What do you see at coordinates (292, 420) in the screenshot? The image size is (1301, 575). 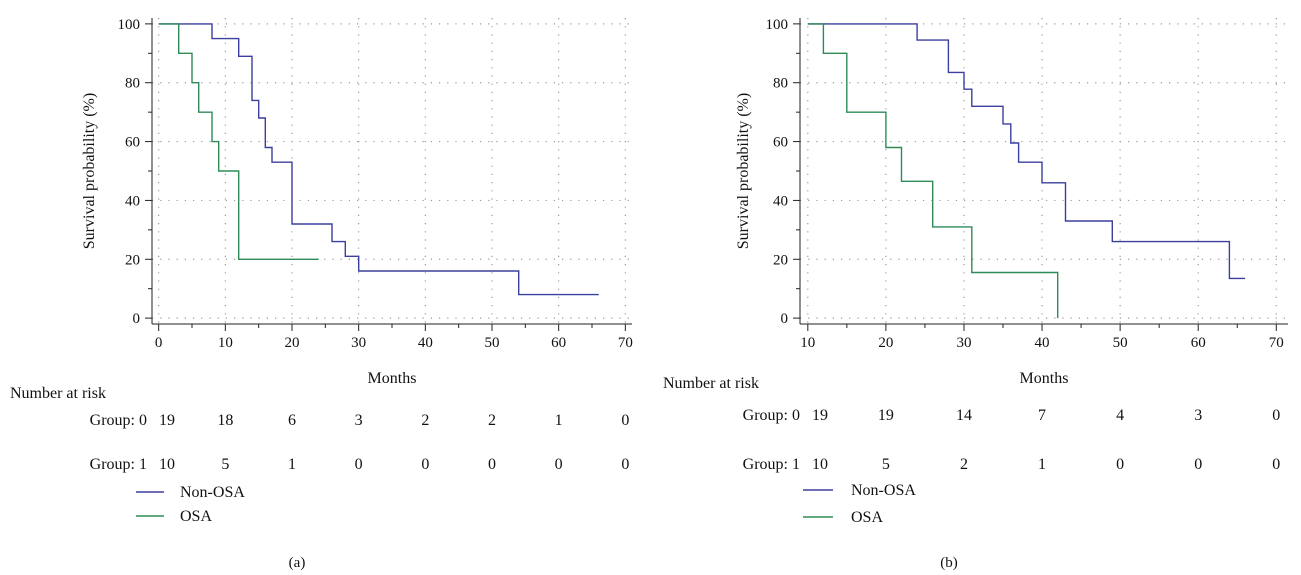 I see `risk-value: 6` at bounding box center [292, 420].